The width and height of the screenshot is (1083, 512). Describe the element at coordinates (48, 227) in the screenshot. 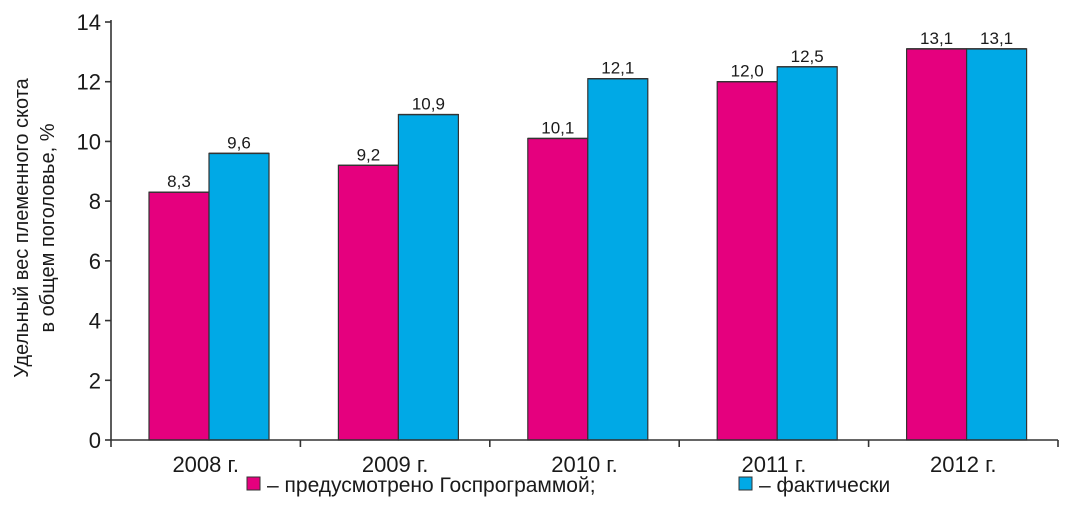

I see `y-axis-label-line-2: в общем поголовье, %` at that location.